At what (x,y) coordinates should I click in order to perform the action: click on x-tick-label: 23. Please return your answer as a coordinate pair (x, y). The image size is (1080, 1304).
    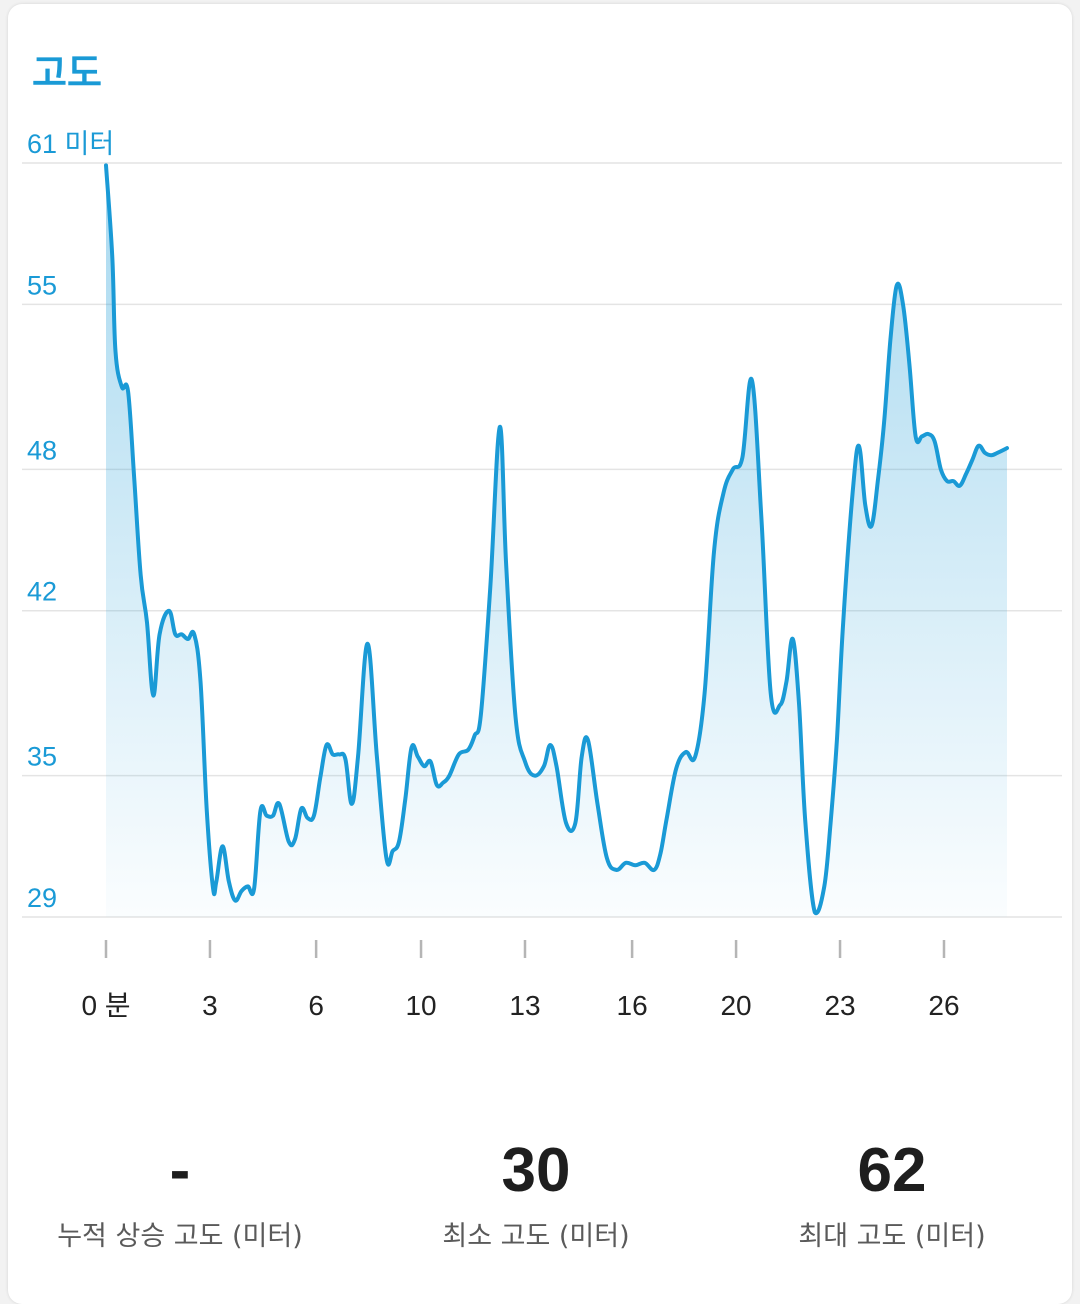
    Looking at the image, I should click on (839, 1005).